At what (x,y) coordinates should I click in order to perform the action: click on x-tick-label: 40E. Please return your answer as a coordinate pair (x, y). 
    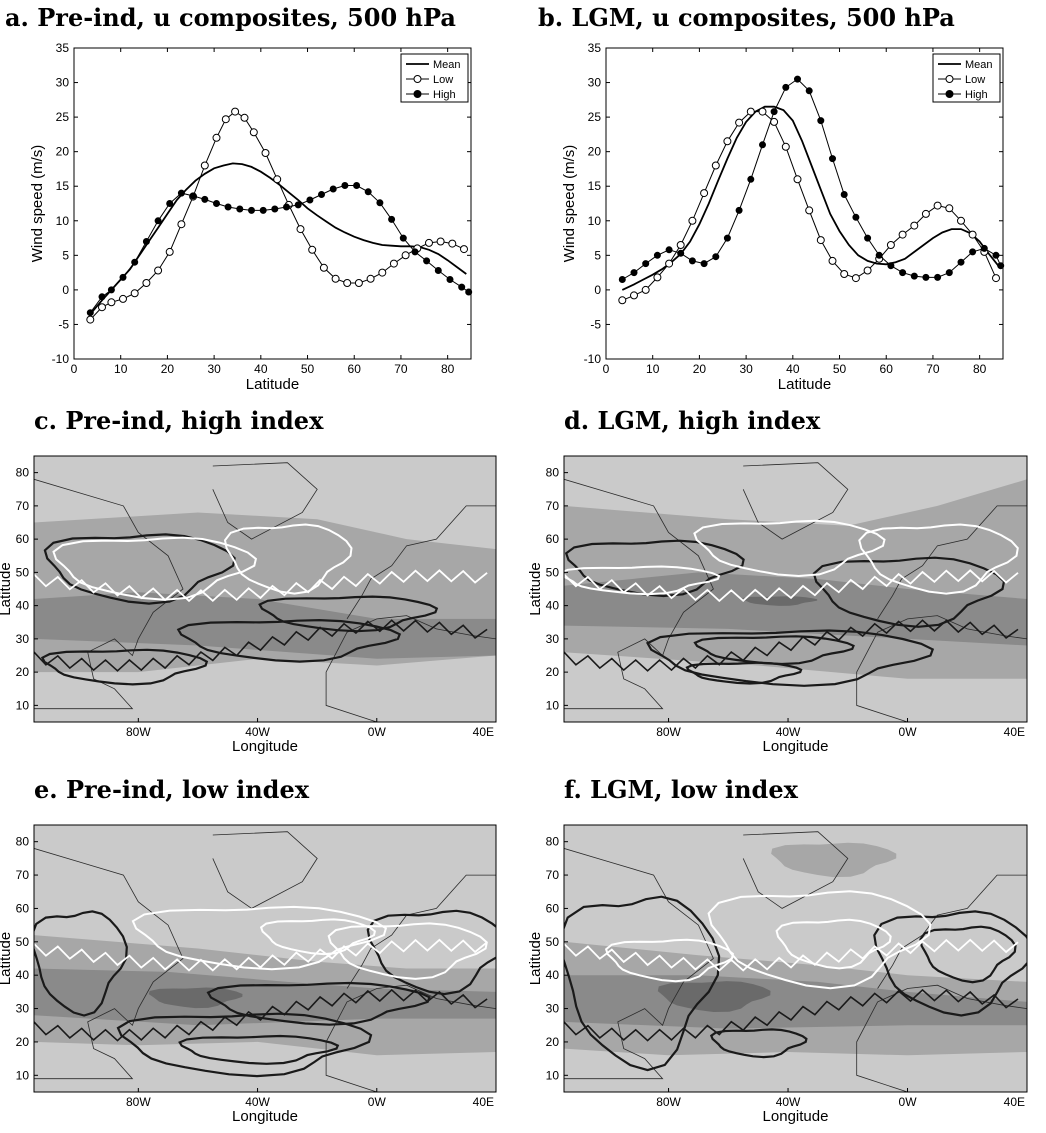
    Looking at the image, I should click on (1014, 1102).